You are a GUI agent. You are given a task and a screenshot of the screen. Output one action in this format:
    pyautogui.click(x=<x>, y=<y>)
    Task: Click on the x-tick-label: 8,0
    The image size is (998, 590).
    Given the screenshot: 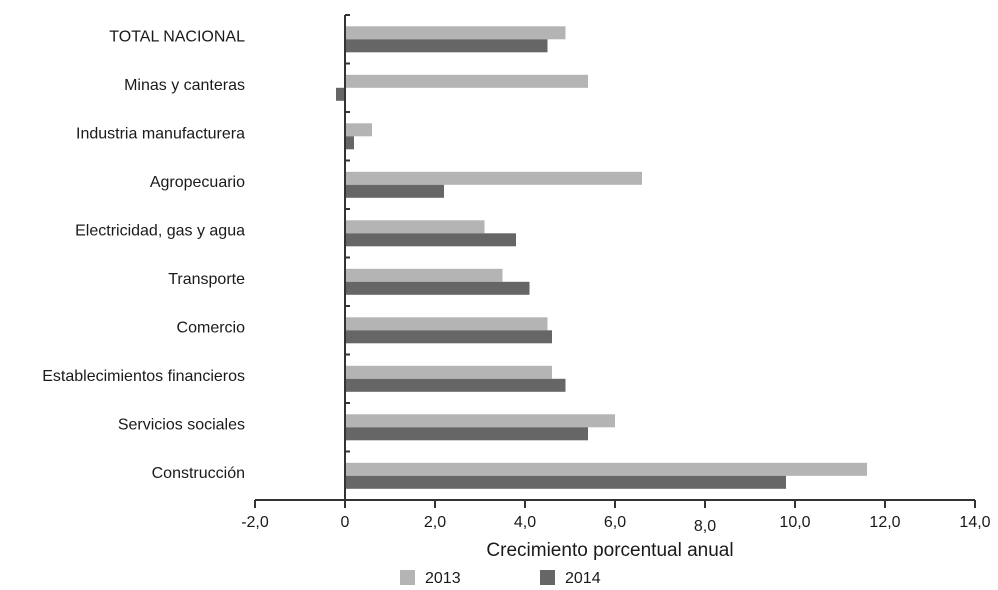 What is the action you would take?
    pyautogui.click(x=705, y=526)
    